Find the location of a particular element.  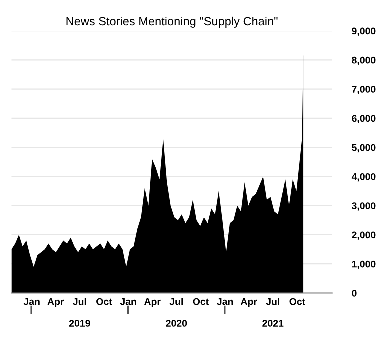

y-tick-label: 5,000 is located at coordinates (364, 148).